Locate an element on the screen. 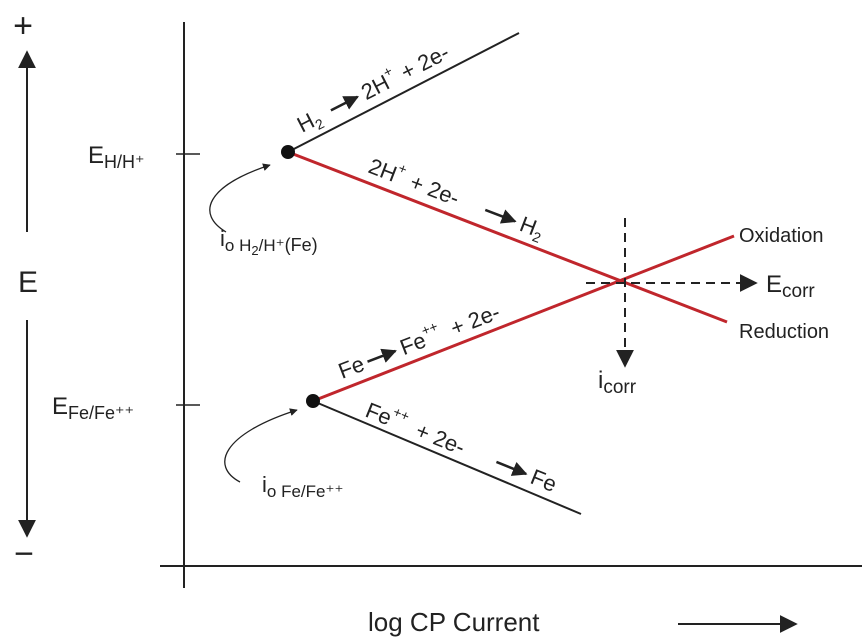  reduction-label: Reduction is located at coordinates (784, 332).